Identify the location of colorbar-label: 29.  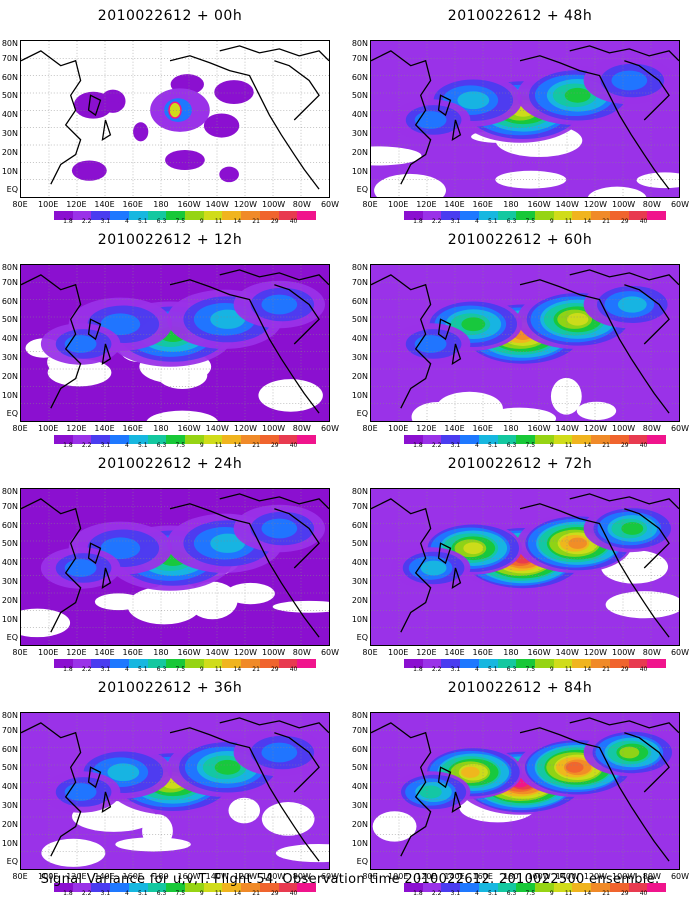
(624, 445).